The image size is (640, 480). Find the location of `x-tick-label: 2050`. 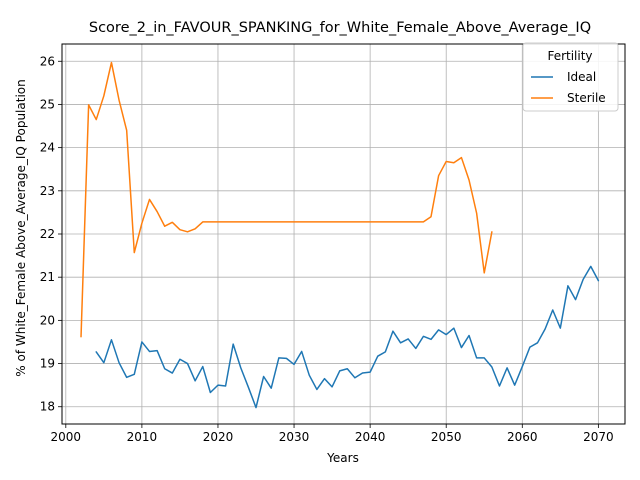

x-tick-label: 2050 is located at coordinates (446, 437).